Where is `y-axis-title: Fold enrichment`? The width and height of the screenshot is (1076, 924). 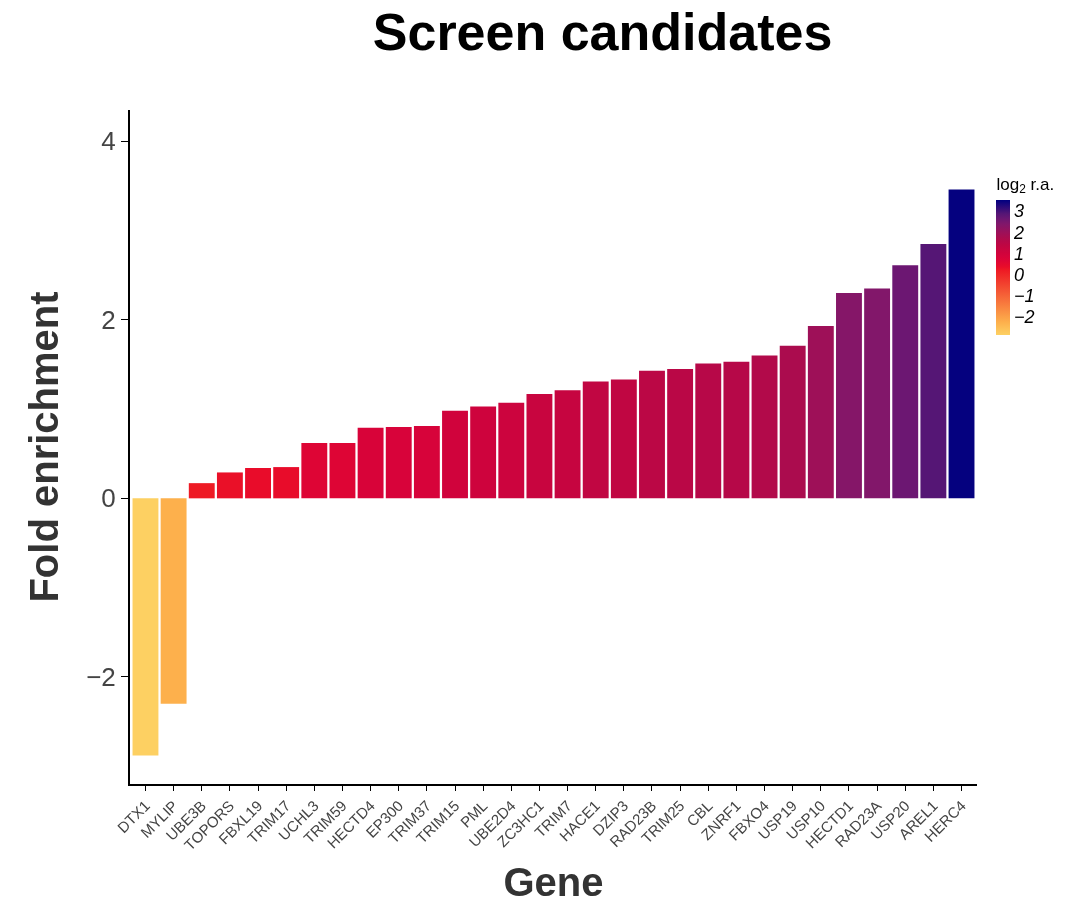
y-axis-title: Fold enrichment is located at coordinates (44, 447).